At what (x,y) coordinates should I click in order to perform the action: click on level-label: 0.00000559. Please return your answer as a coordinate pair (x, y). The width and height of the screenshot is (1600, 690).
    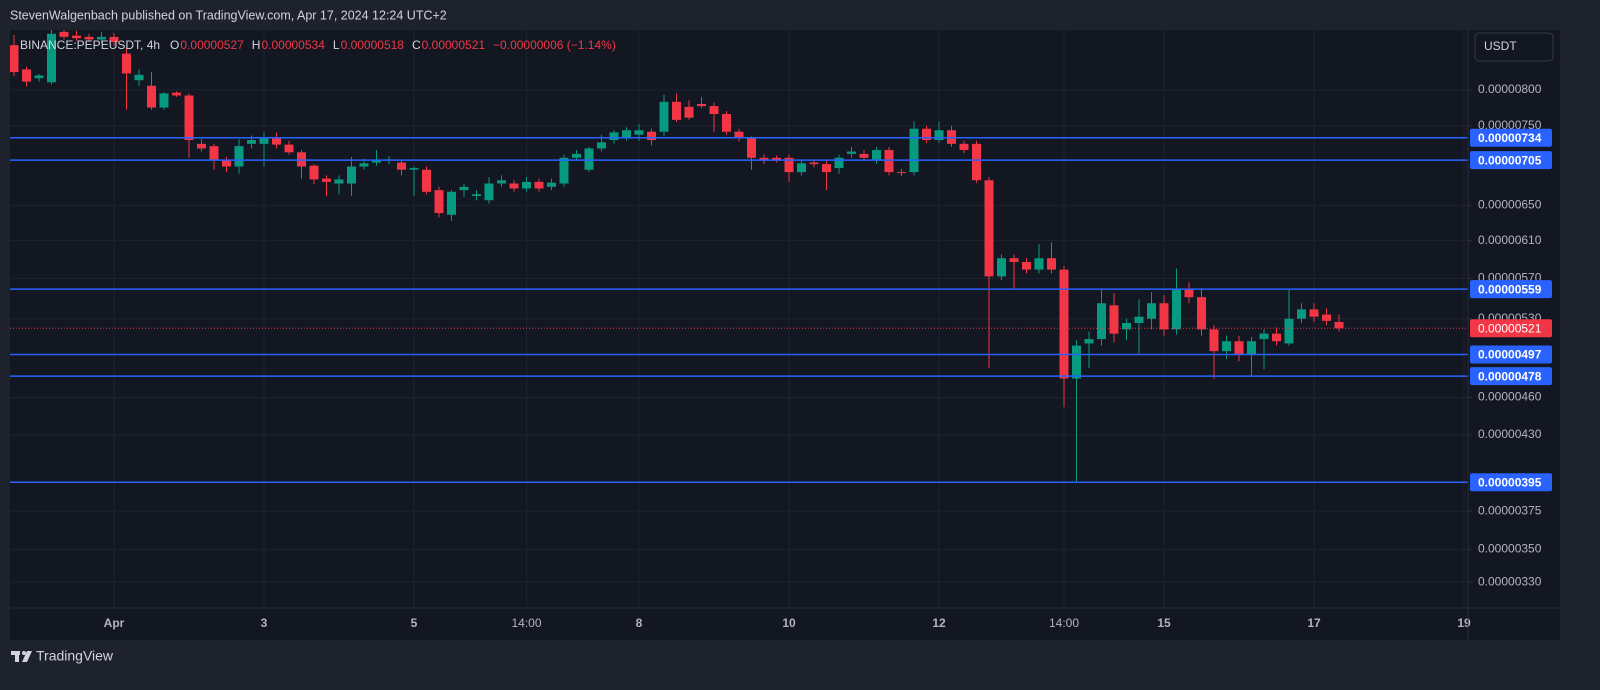
    Looking at the image, I should click on (1510, 289).